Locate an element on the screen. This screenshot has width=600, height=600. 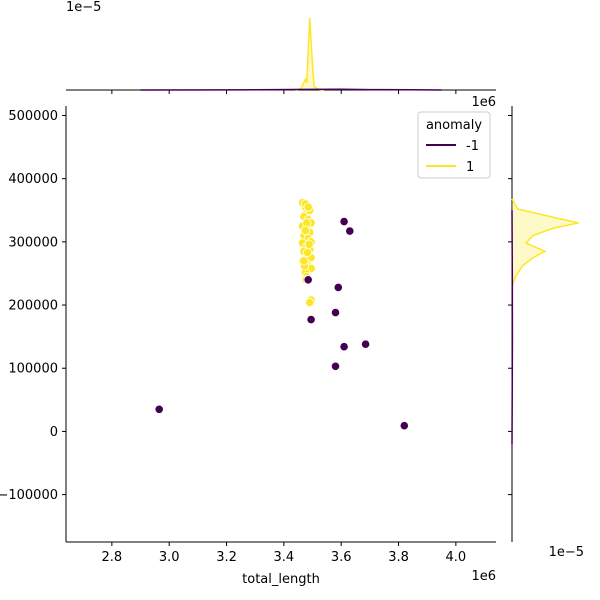
y-tick-label: 100000 is located at coordinates (33, 369).